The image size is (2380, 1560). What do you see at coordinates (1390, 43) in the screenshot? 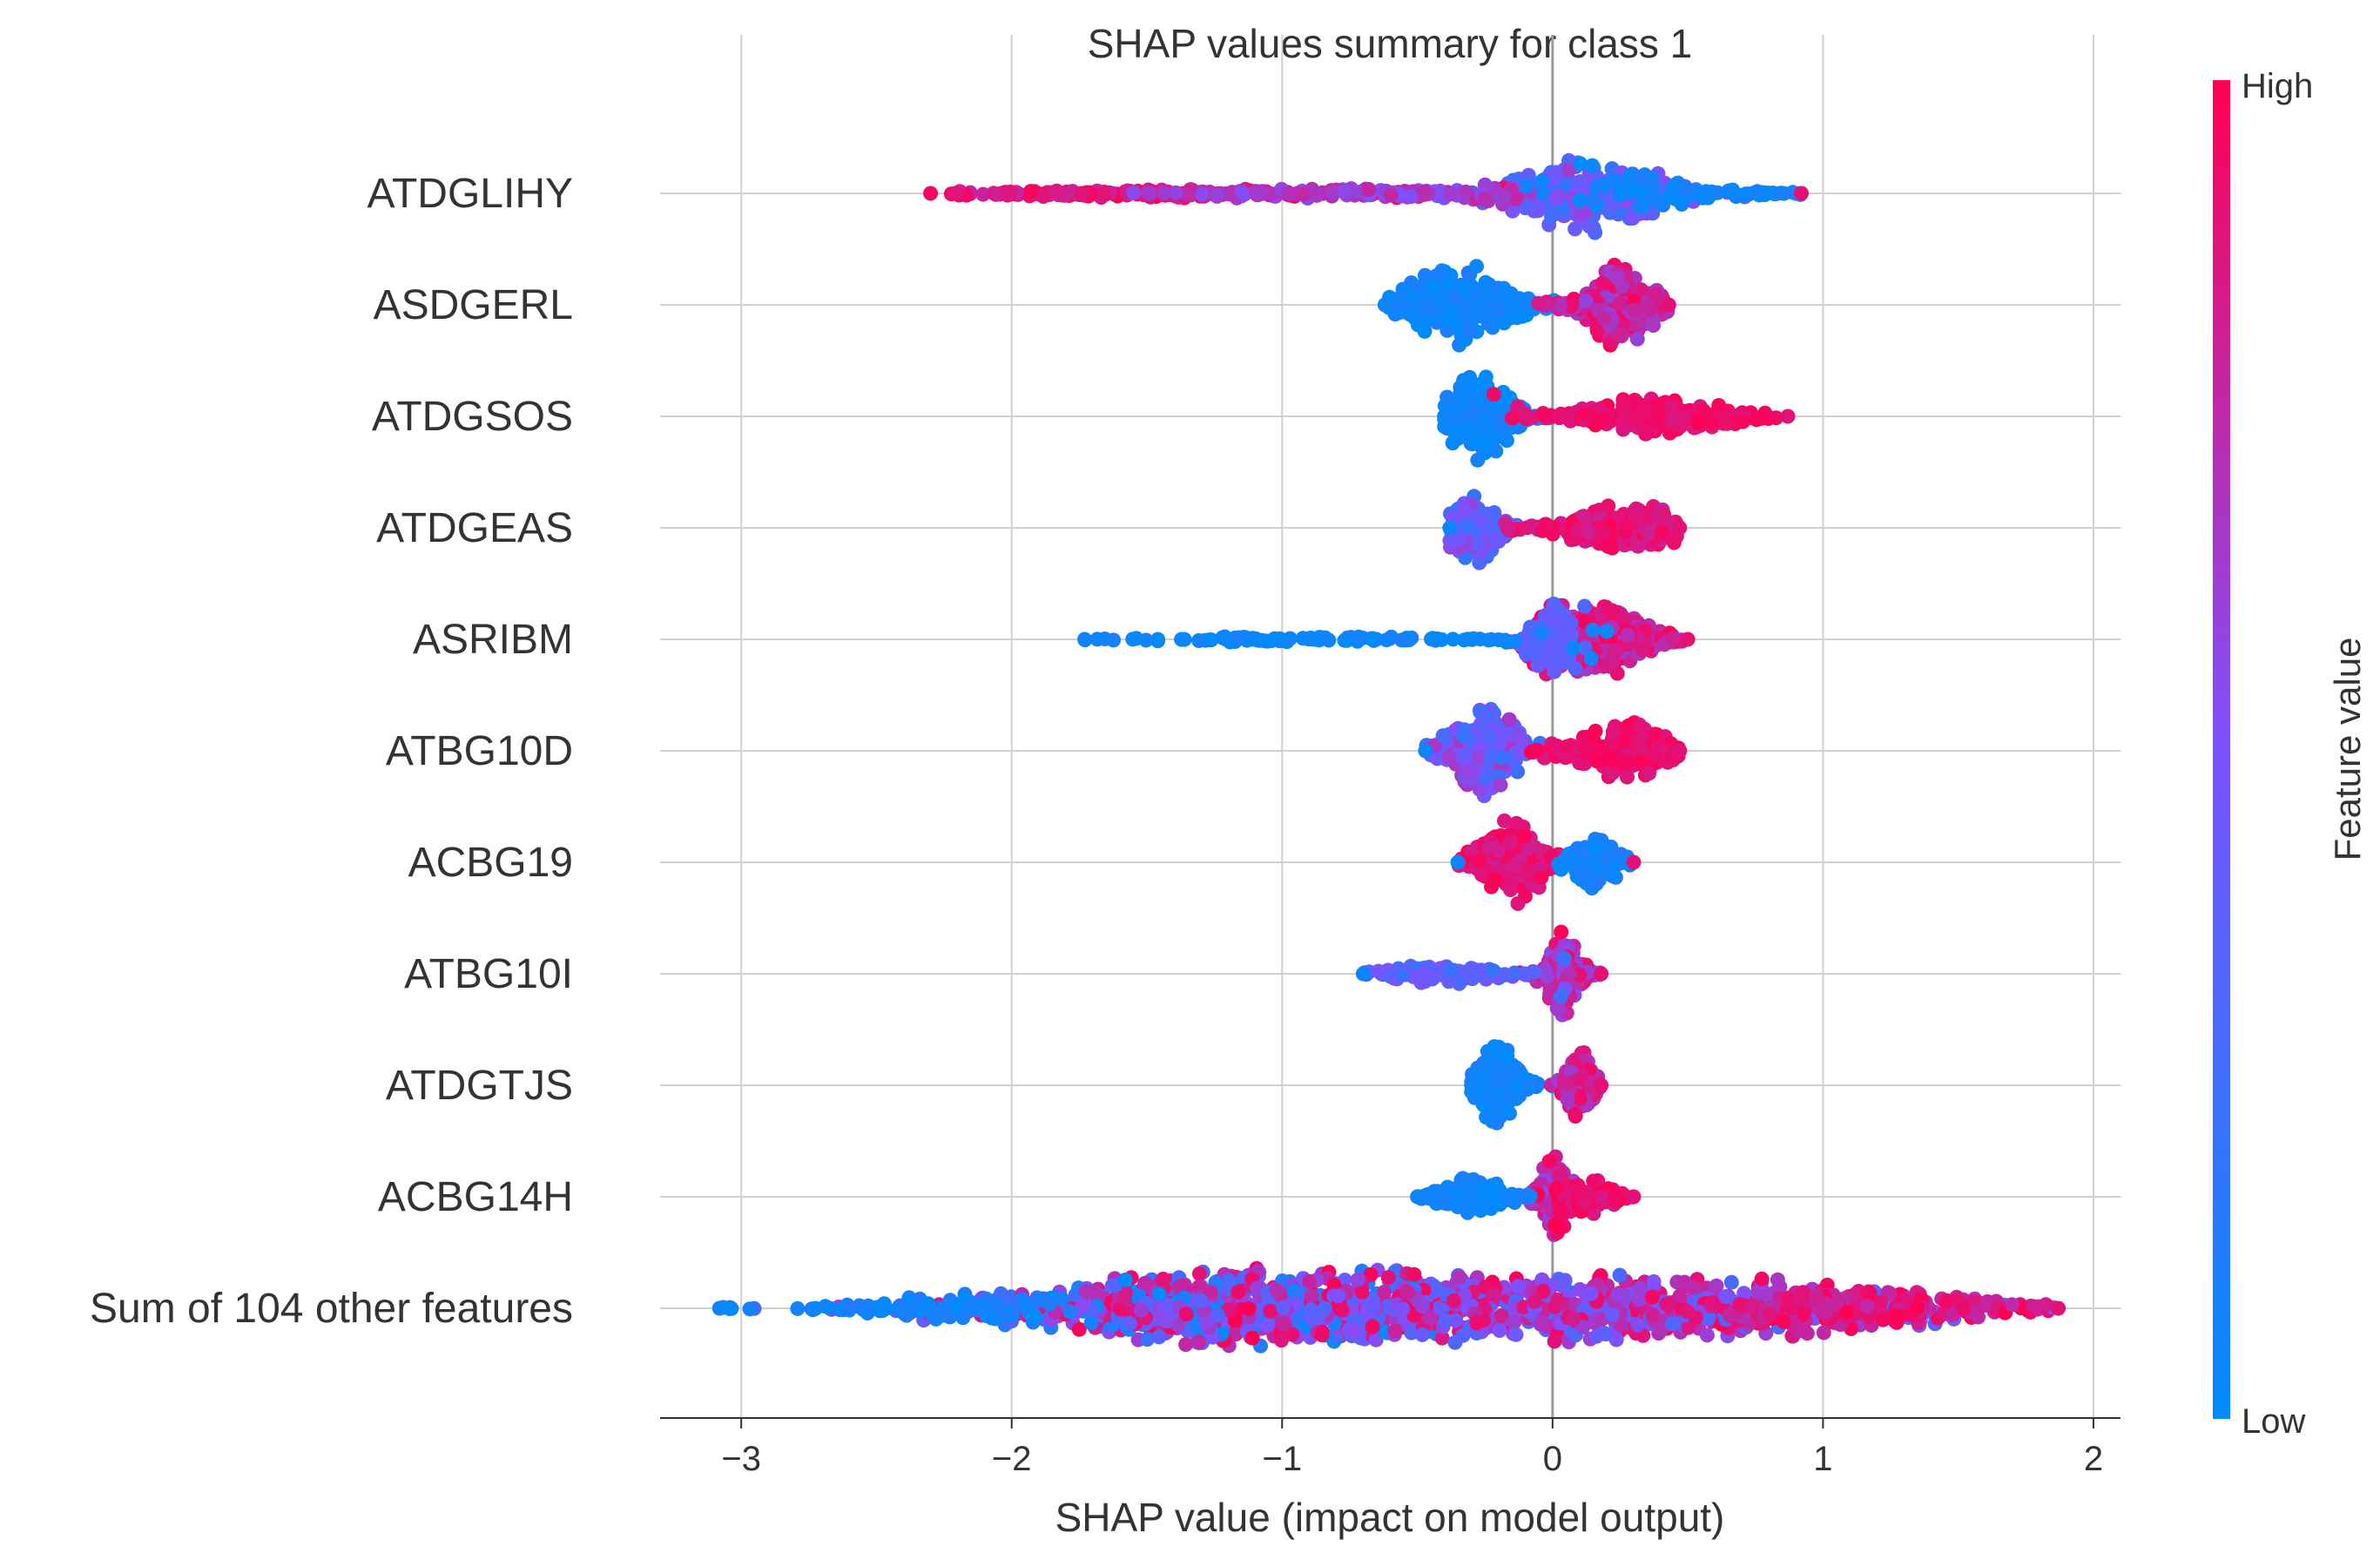
I see `chart-title: SHAP values summary for class 1` at bounding box center [1390, 43].